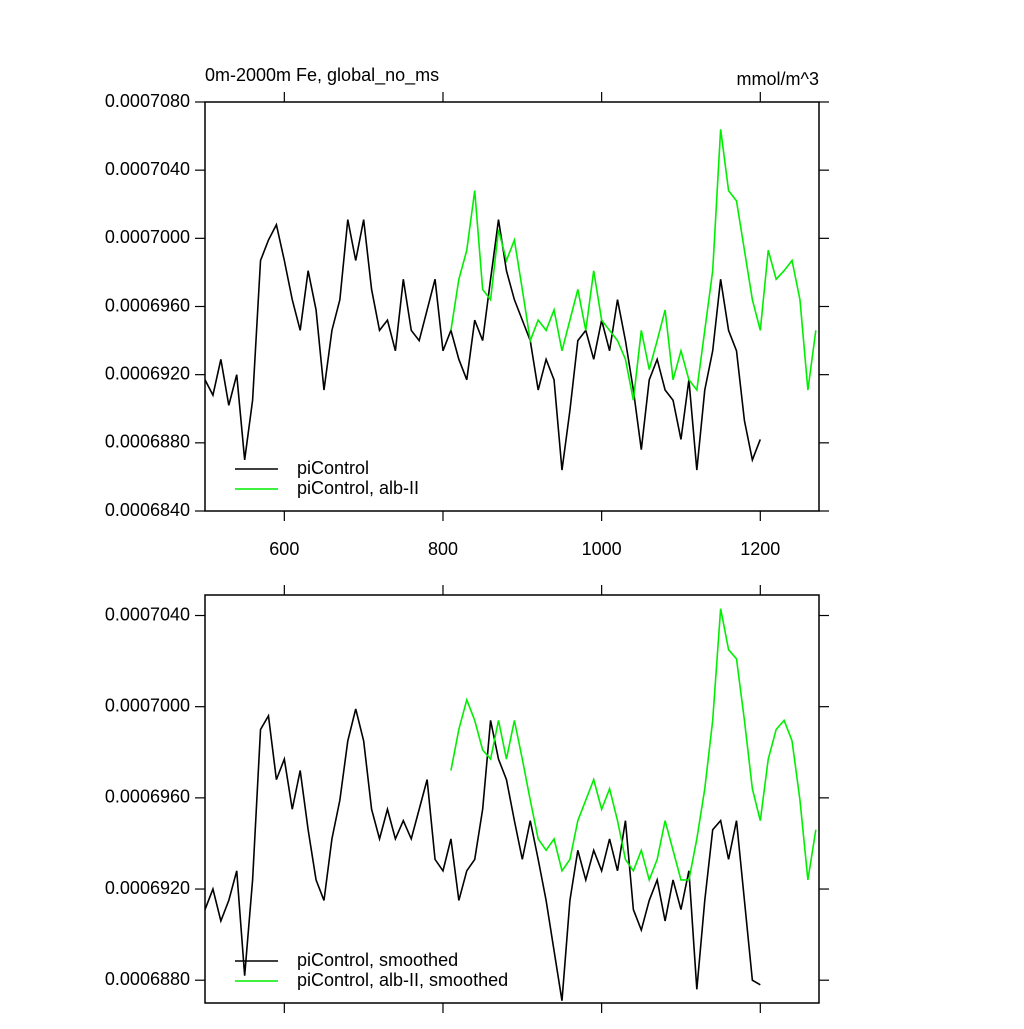 The height and width of the screenshot is (1029, 1024). What do you see at coordinates (377, 960) in the screenshot?
I see `legend-label: piControl, smoothed` at bounding box center [377, 960].